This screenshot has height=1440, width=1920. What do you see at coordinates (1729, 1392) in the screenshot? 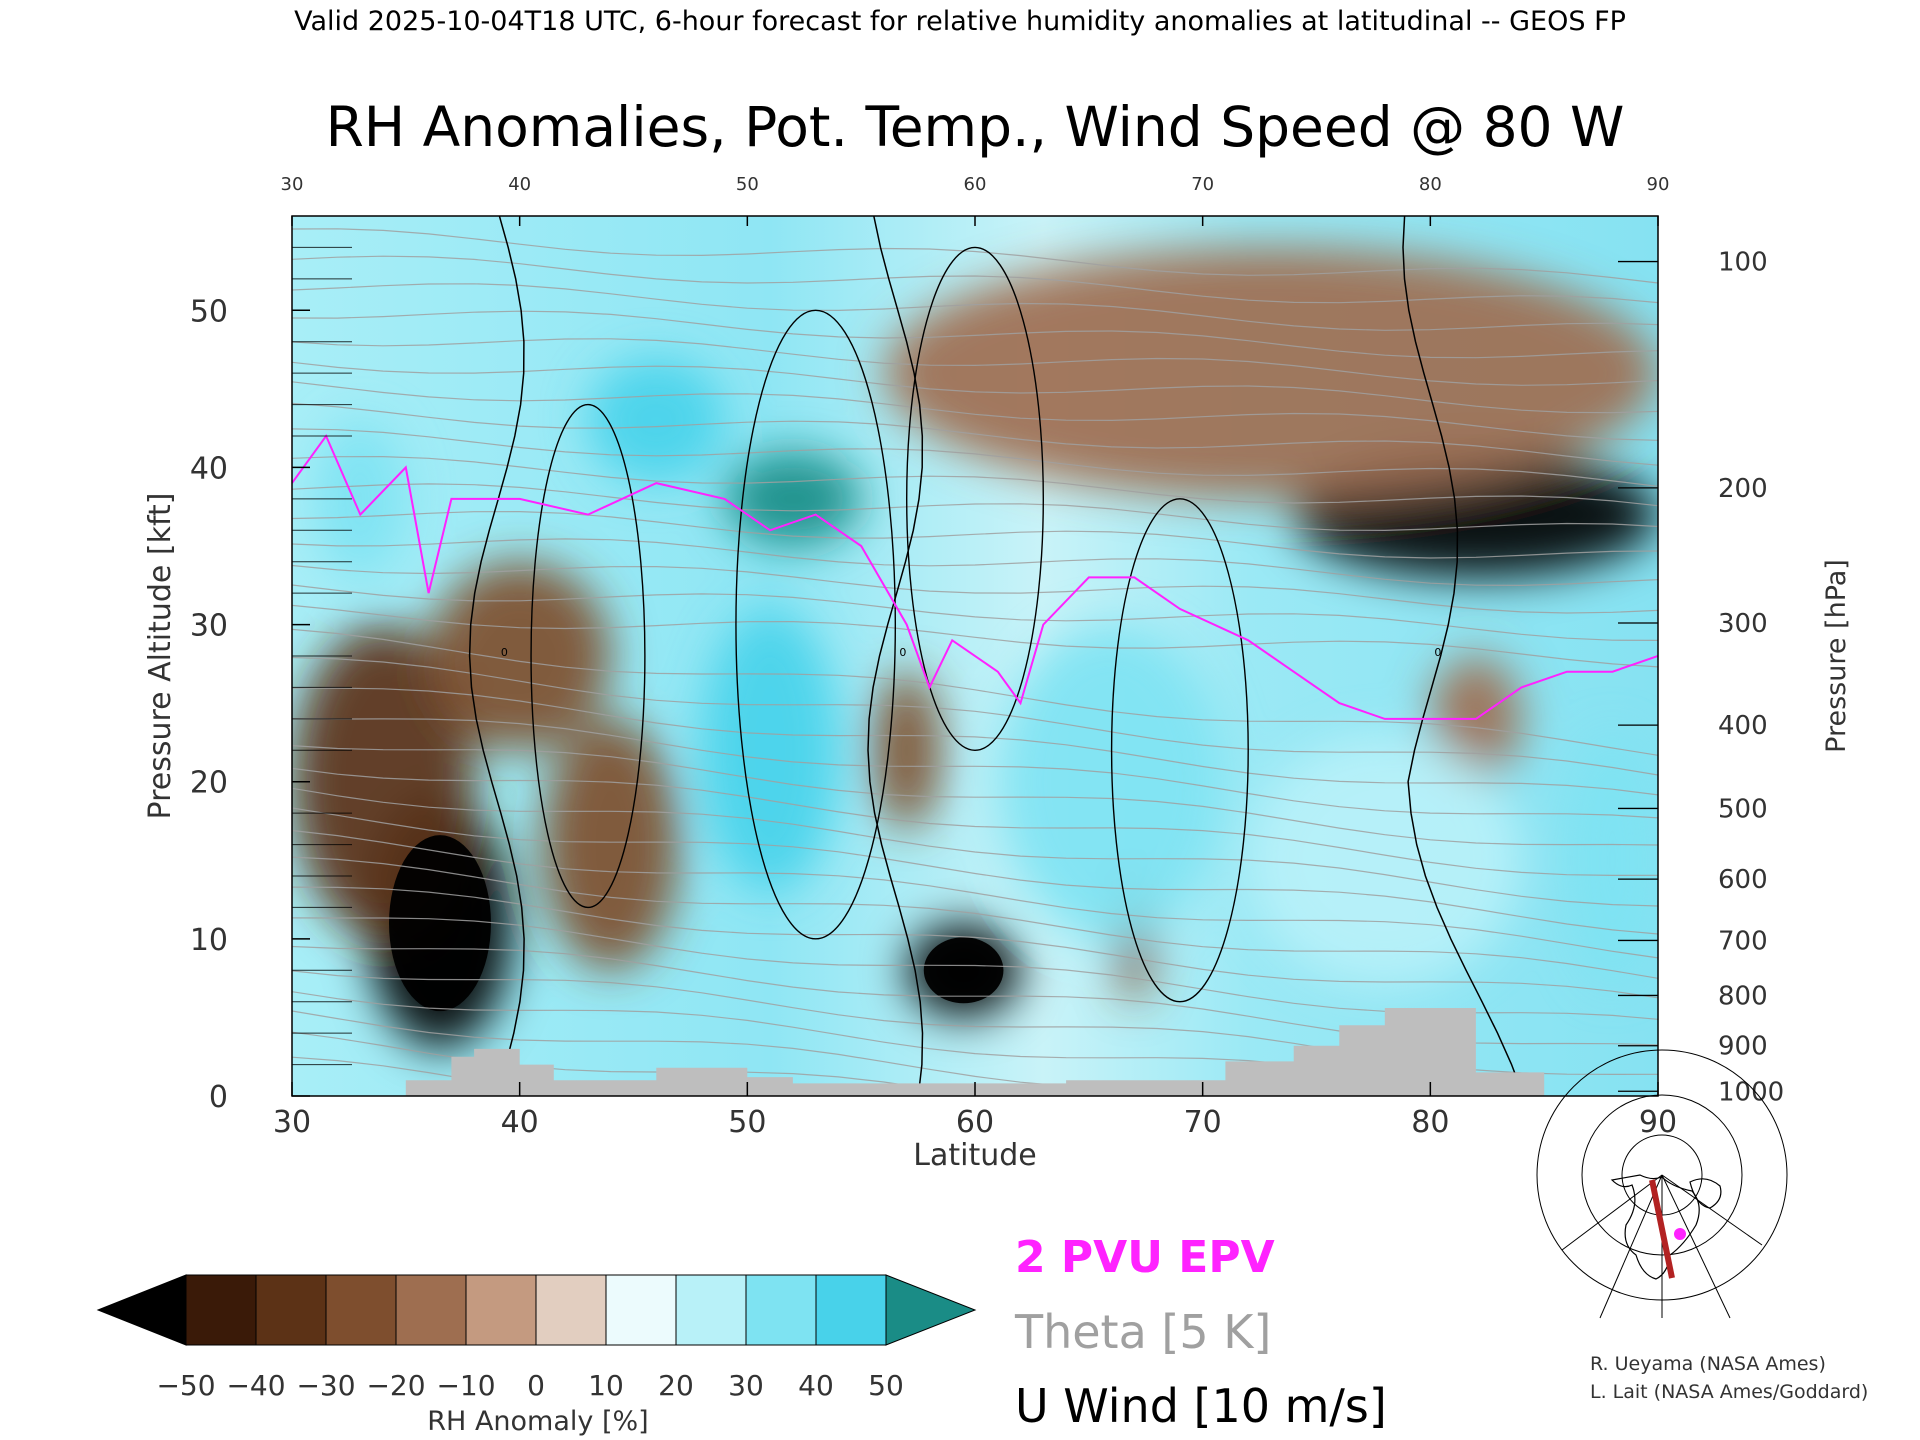
I see `credit-2: L. Lait (NASA Ames/Goddard)` at bounding box center [1729, 1392].